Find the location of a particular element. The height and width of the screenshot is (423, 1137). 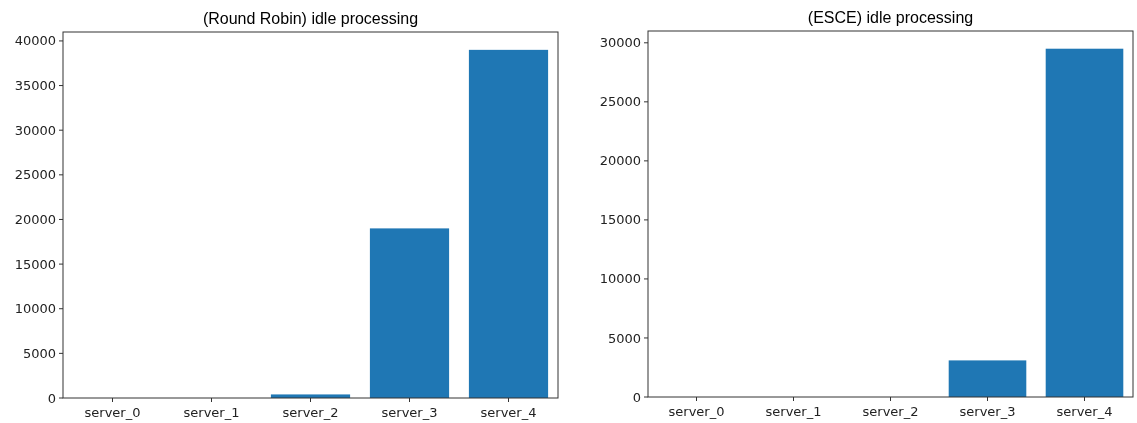

chart-title: (Round Robin) idle processing is located at coordinates (310, 18).